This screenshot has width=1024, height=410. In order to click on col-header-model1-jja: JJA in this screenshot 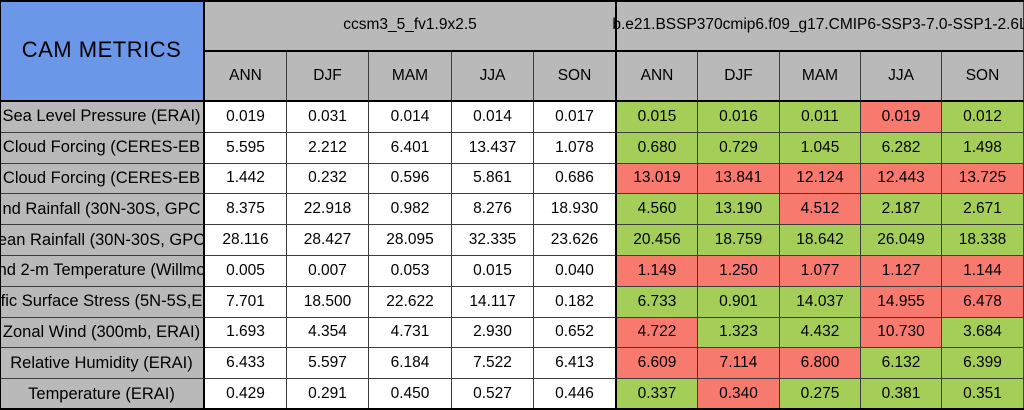, I will do `click(493, 77)`.